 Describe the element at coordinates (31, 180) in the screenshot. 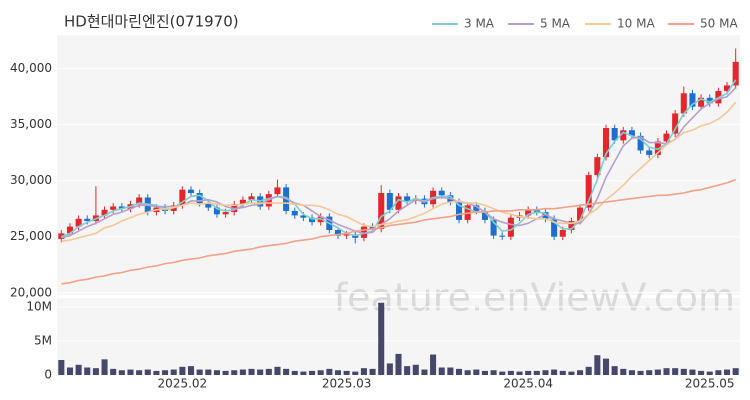

I see `y-tick-label: 30,000` at that location.